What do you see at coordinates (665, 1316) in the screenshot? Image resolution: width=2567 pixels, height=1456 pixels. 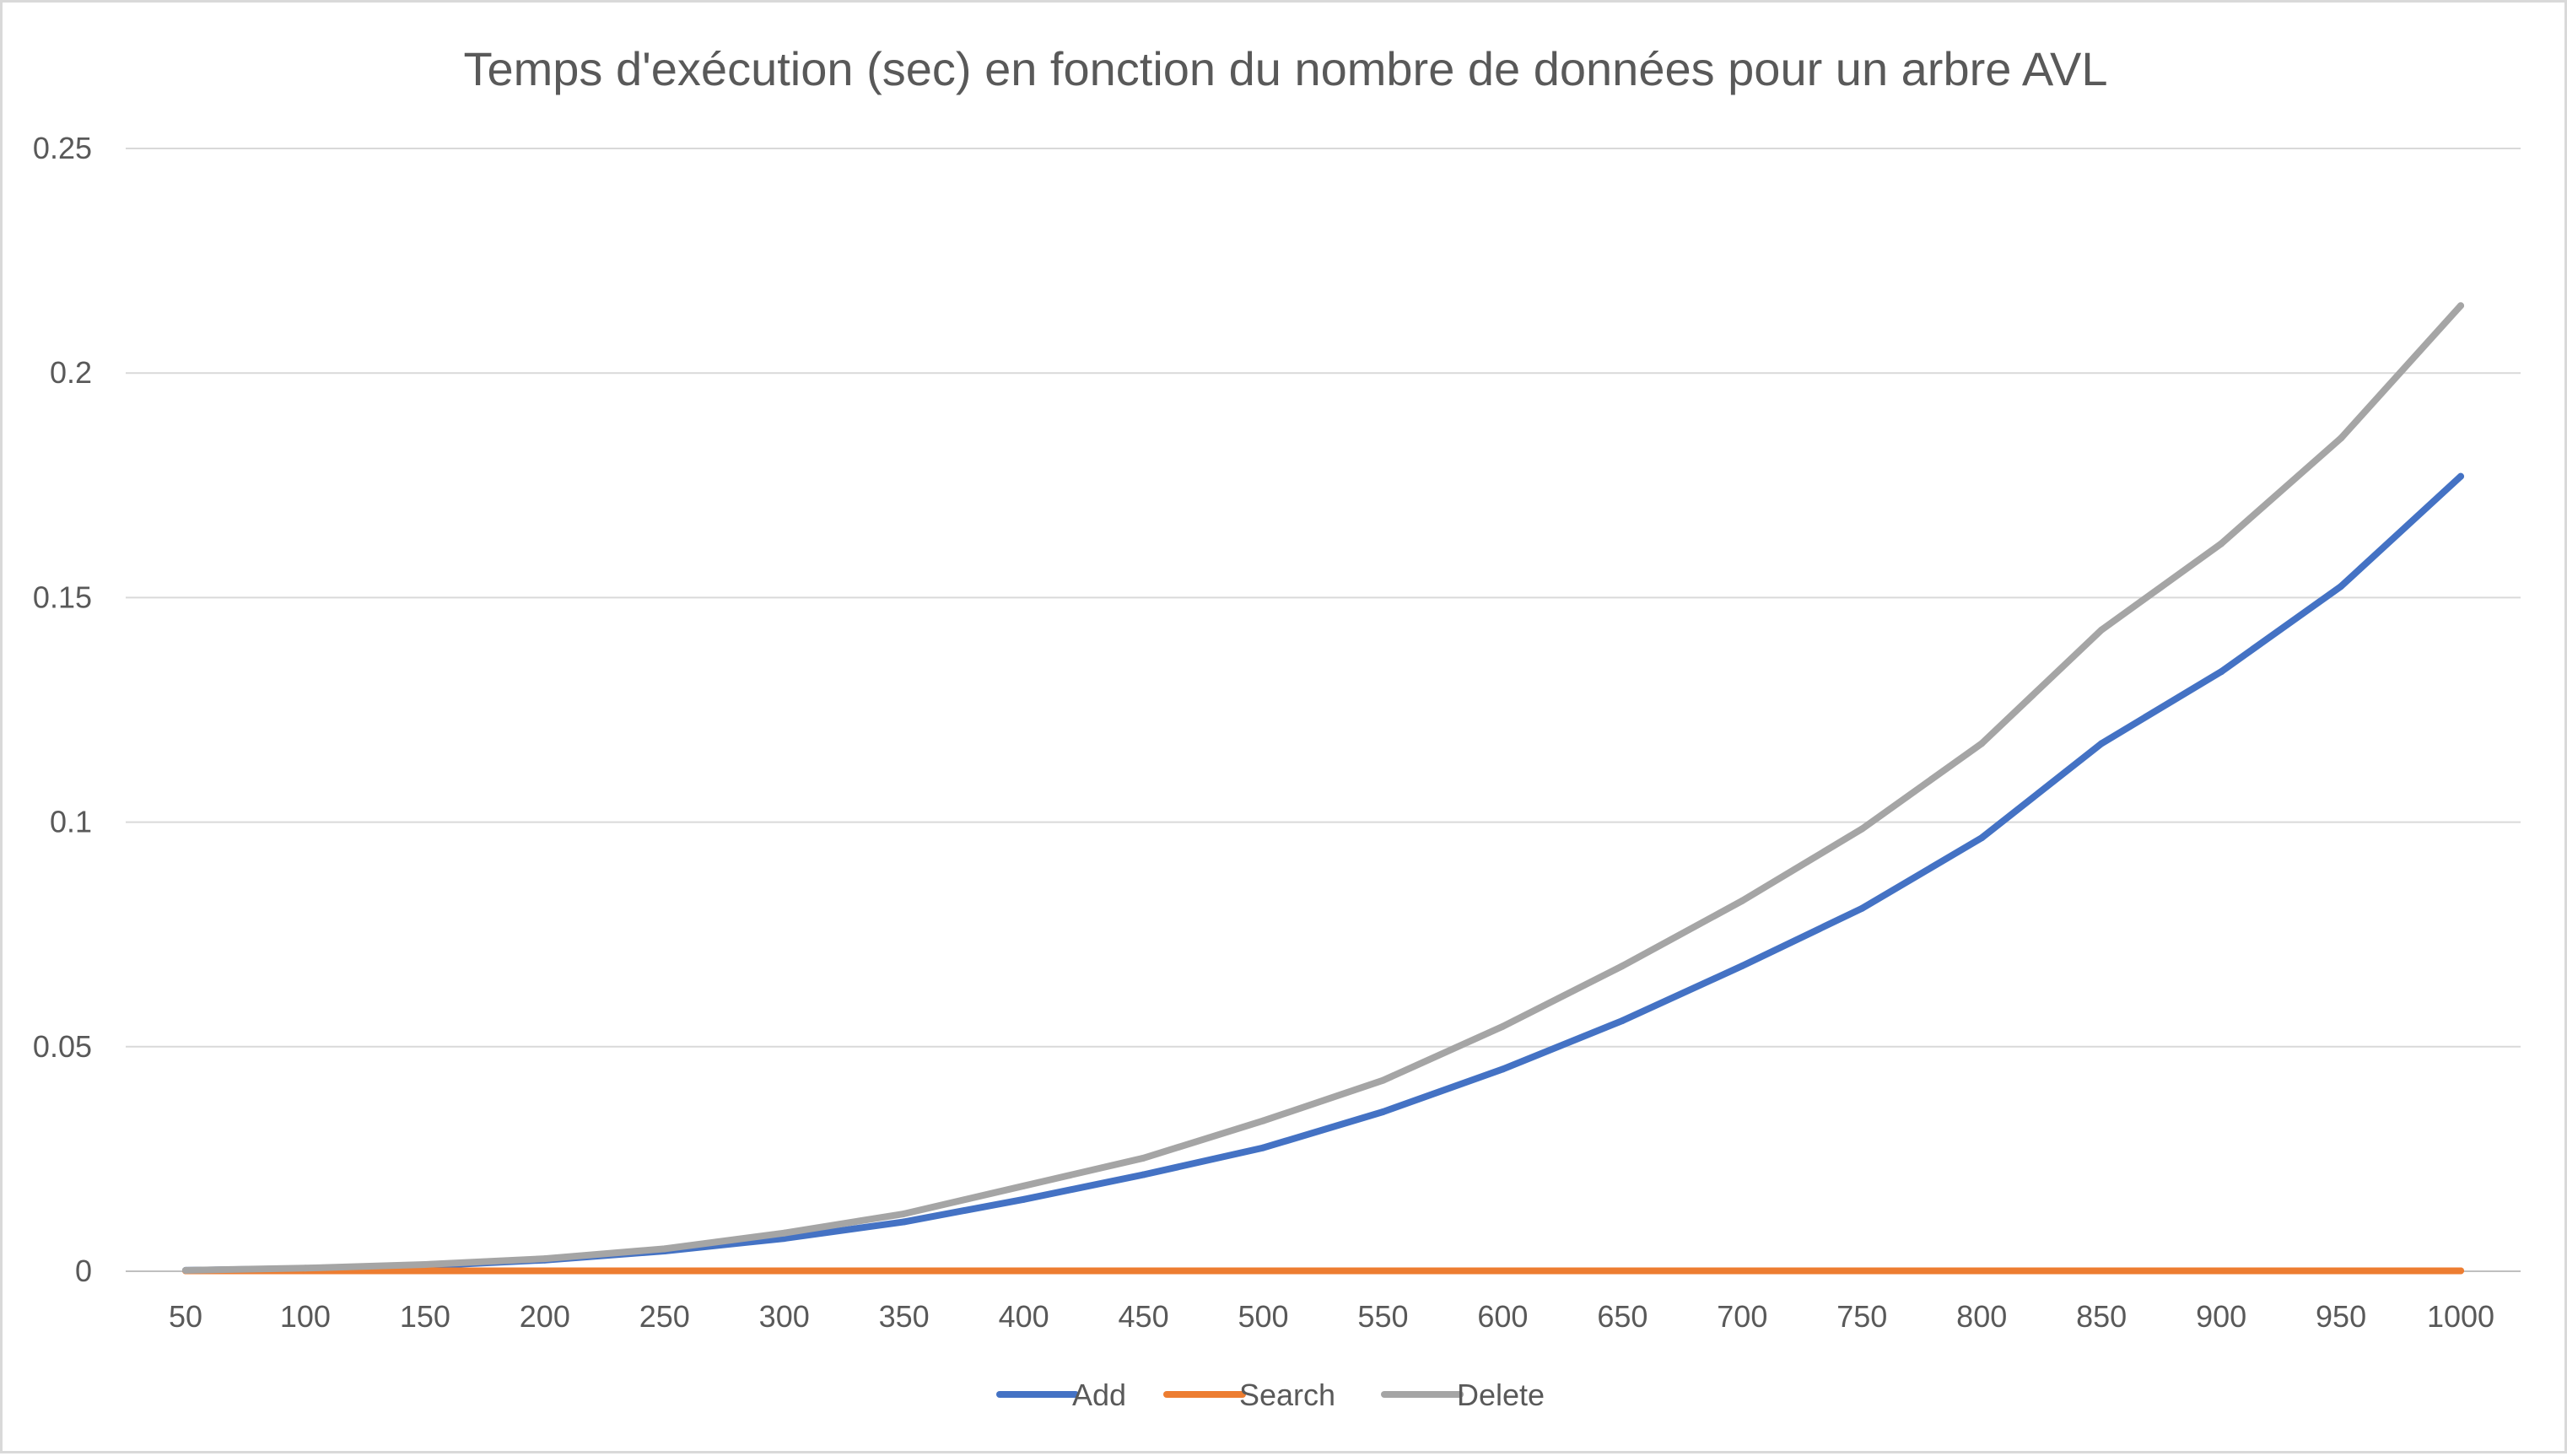 I see `x-tick-label: 250` at bounding box center [665, 1316].